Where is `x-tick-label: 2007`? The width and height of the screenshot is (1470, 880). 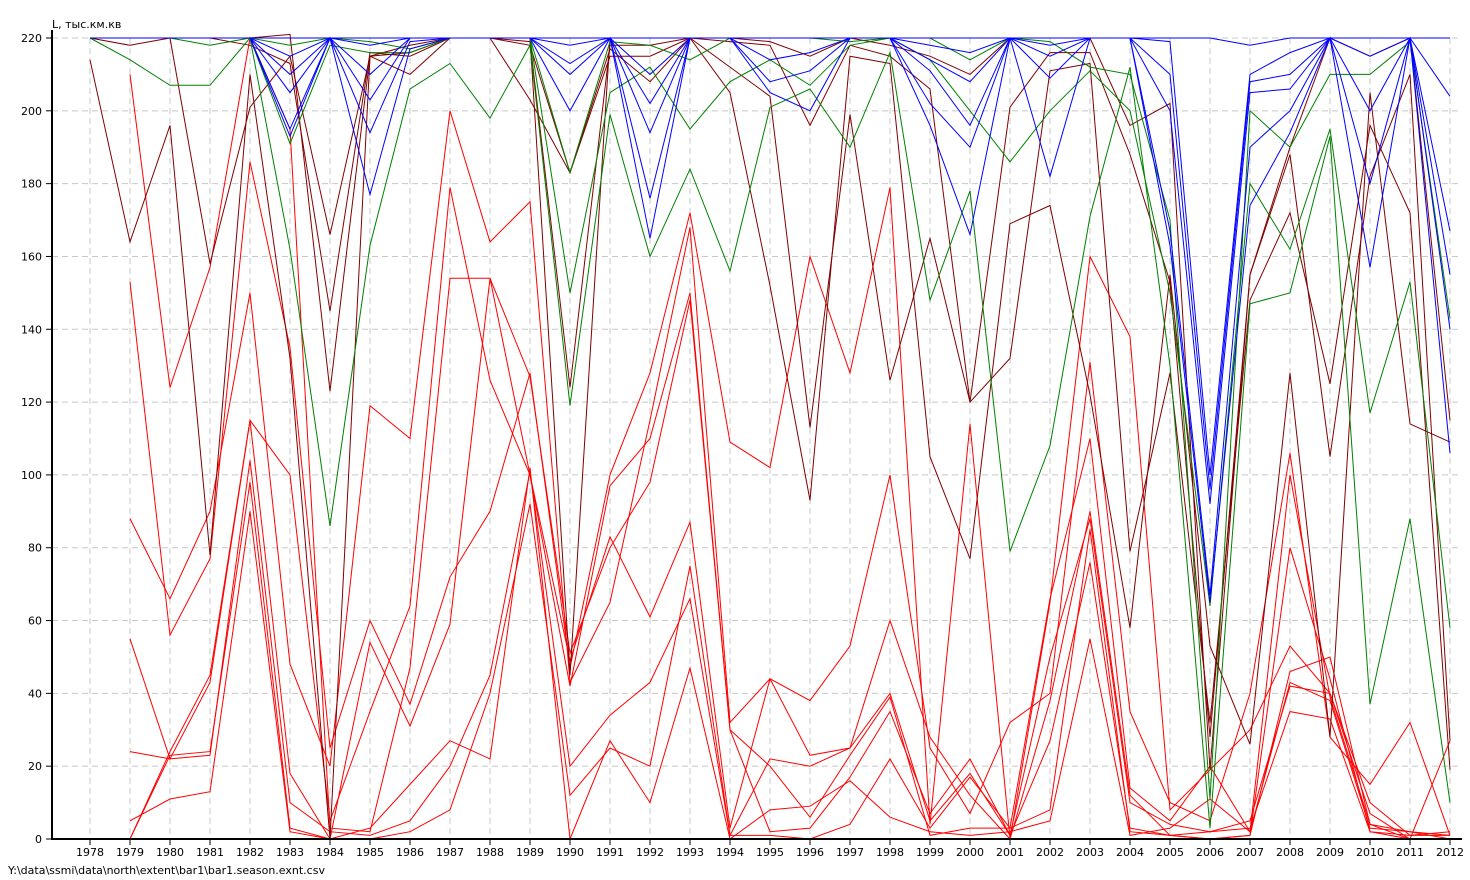
x-tick-label: 2007 is located at coordinates (1250, 852).